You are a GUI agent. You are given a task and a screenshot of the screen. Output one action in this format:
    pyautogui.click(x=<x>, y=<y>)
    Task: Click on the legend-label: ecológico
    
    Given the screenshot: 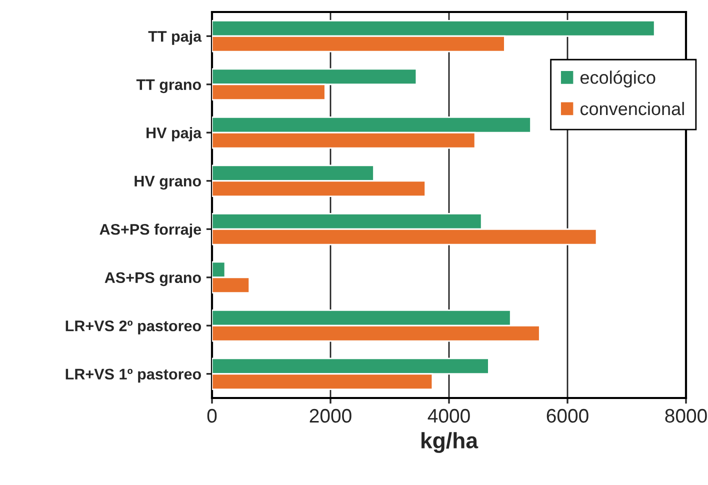 What is the action you would take?
    pyautogui.click(x=618, y=79)
    